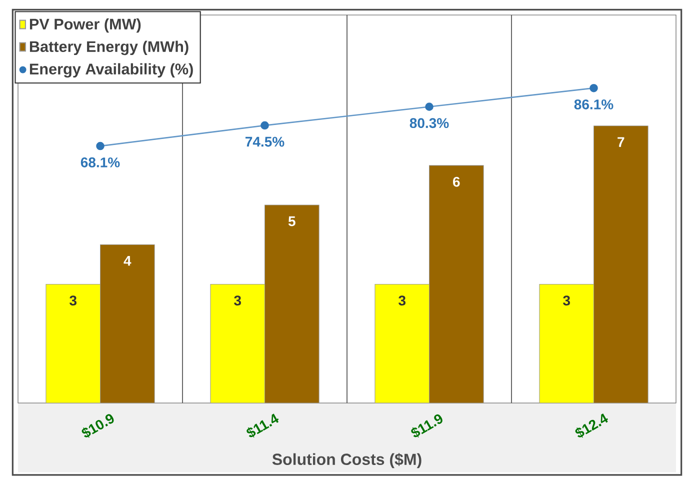 The image size is (688, 491). I want to click on legend-label: PV Power (MW), so click(85, 25).